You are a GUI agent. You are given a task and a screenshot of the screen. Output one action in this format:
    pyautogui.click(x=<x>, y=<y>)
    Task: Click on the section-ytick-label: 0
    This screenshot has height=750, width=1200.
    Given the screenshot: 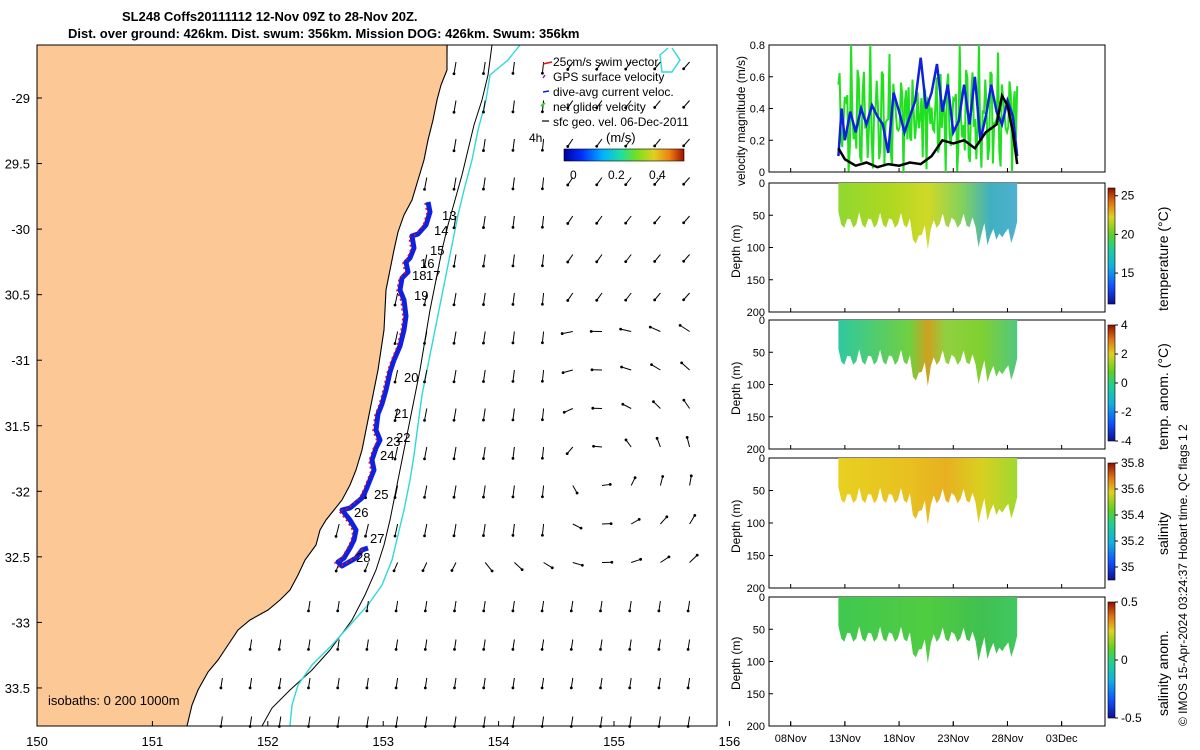 What is the action you would take?
    pyautogui.click(x=762, y=184)
    